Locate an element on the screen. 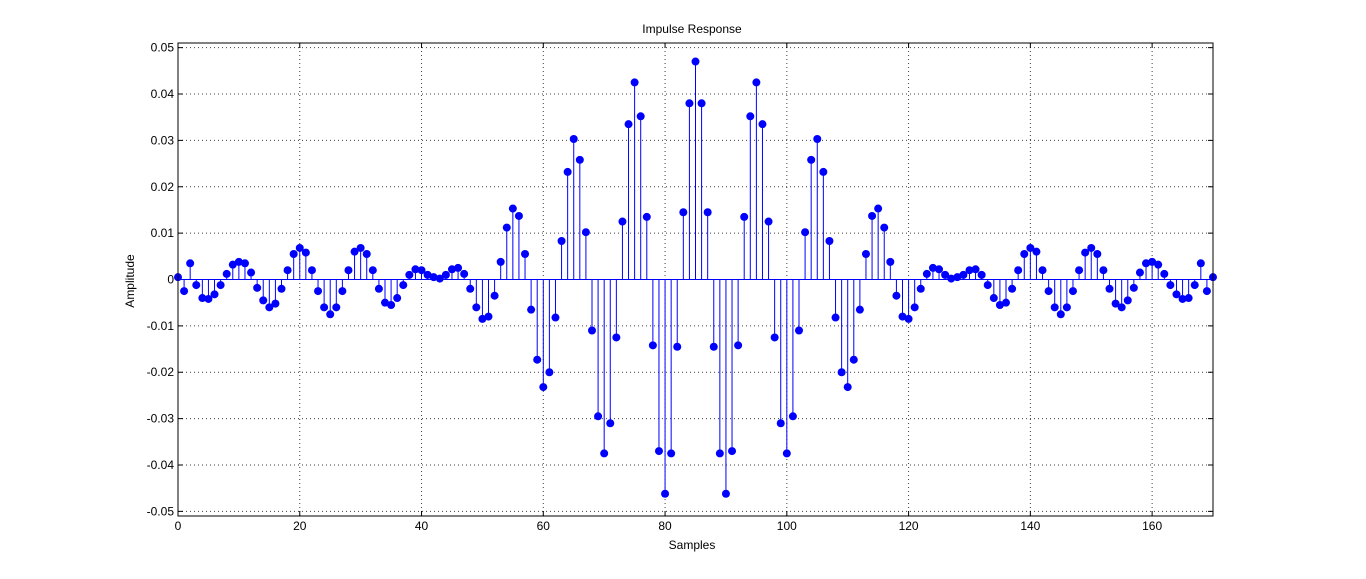 This screenshot has width=1366, height=579. y-tick-label: -0.01 is located at coordinates (161, 326).